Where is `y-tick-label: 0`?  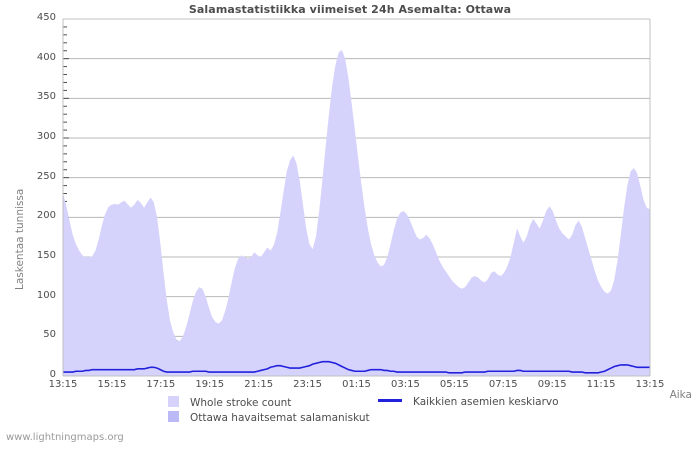
y-tick-label: 0 is located at coordinates (52, 374).